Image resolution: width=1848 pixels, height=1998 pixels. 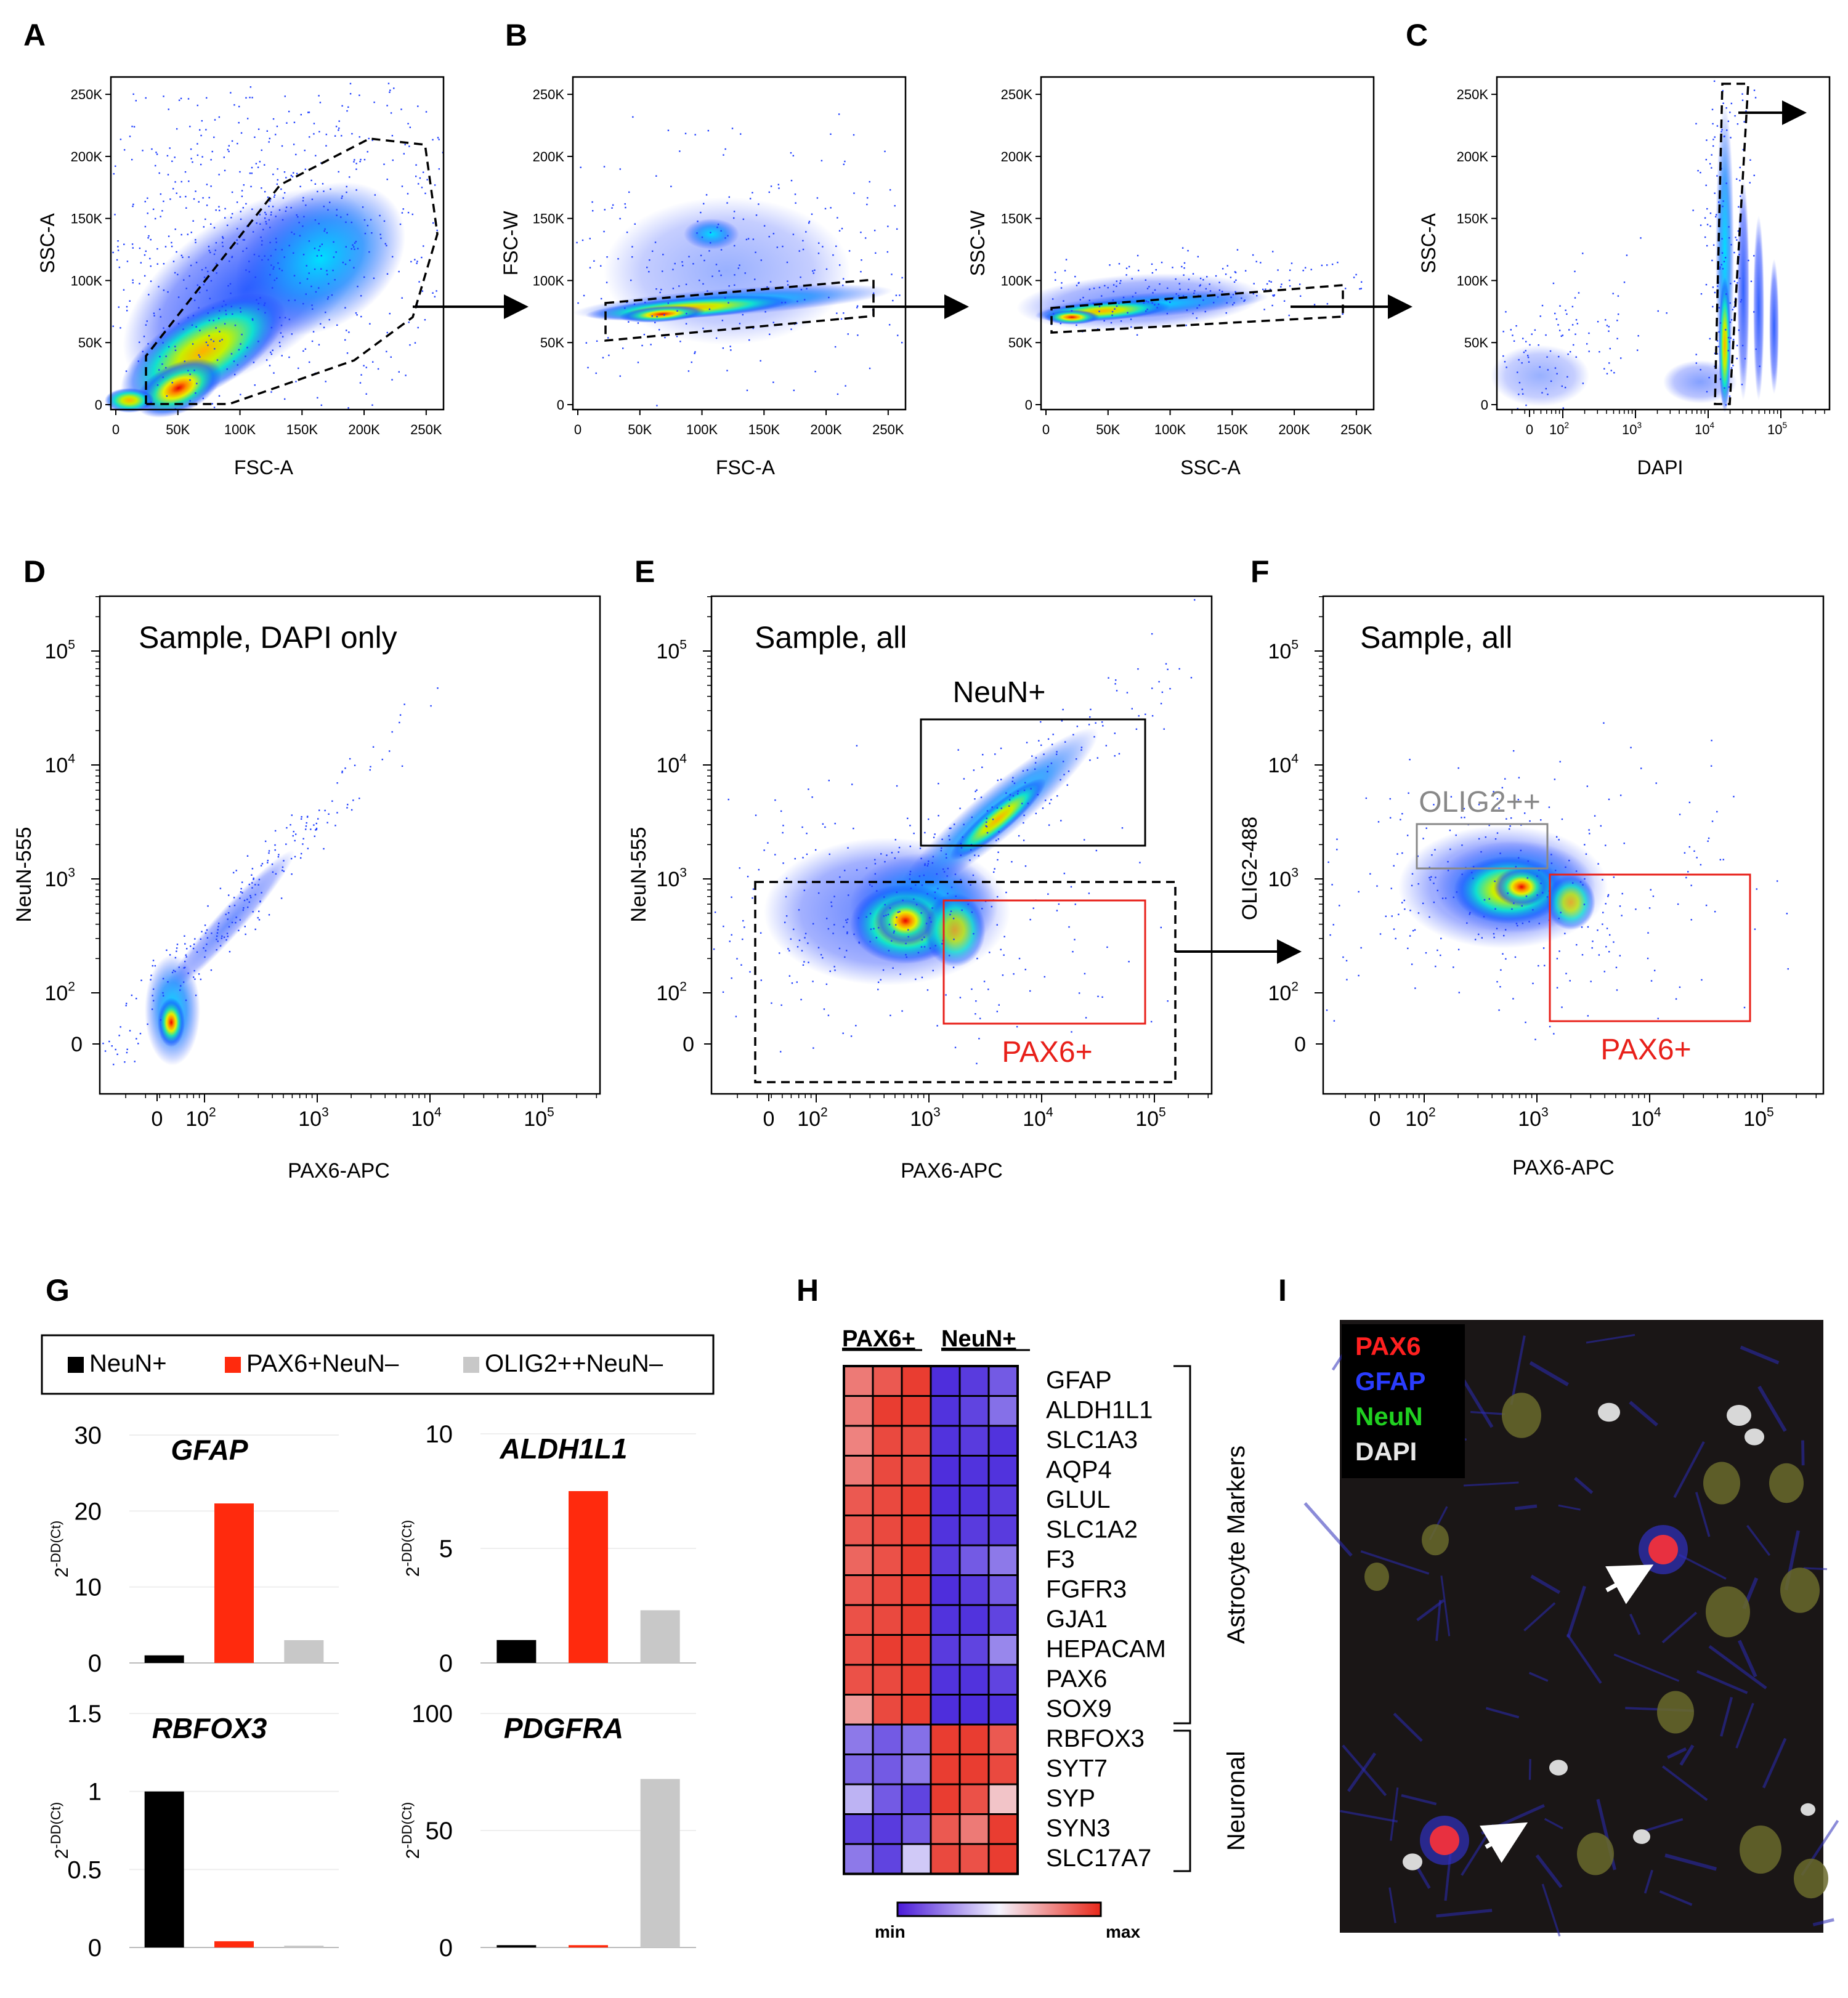 What do you see at coordinates (638, 875) in the screenshot?
I see `ylabel-e: NeuN-555` at bounding box center [638, 875].